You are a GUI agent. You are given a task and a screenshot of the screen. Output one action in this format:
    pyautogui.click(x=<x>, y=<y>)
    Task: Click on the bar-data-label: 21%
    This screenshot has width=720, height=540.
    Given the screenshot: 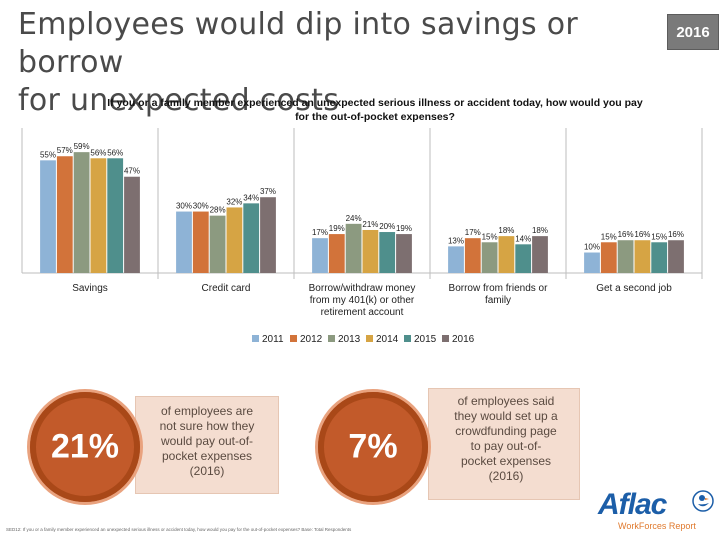 What is the action you would take?
    pyautogui.click(x=370, y=224)
    